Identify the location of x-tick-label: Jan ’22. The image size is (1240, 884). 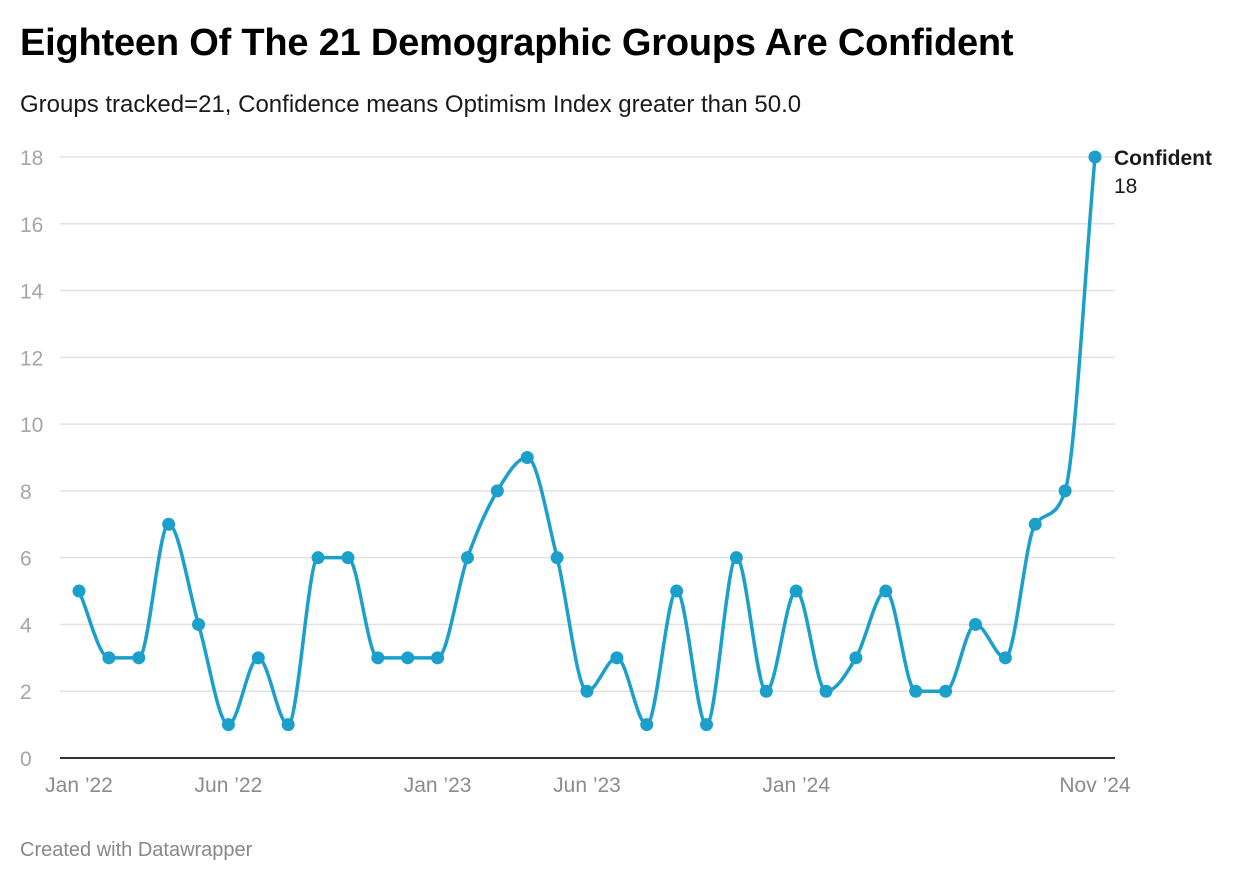
(79, 785).